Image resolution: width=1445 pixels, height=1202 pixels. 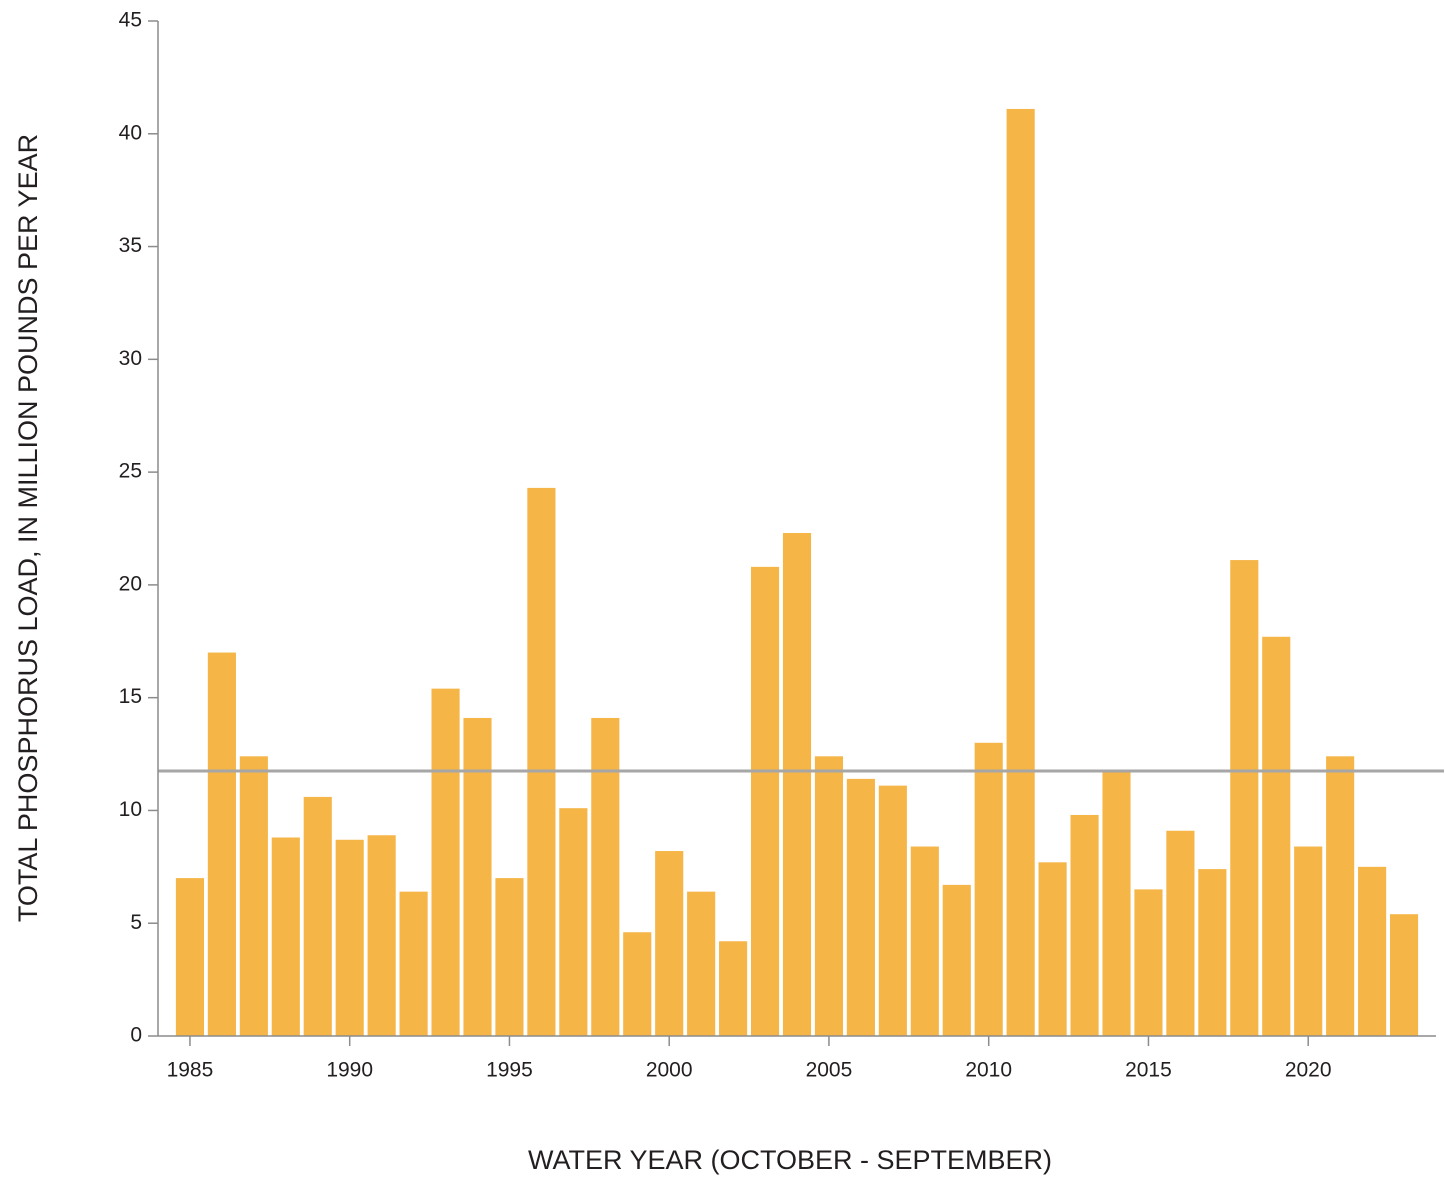 I want to click on y-tick-label: 0, so click(x=136, y=1035).